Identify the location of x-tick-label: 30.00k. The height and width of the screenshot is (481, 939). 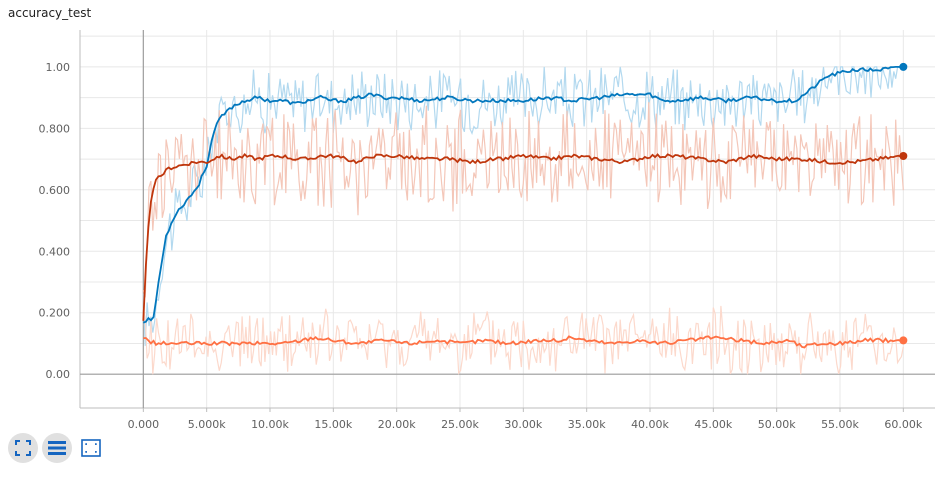
(523, 424).